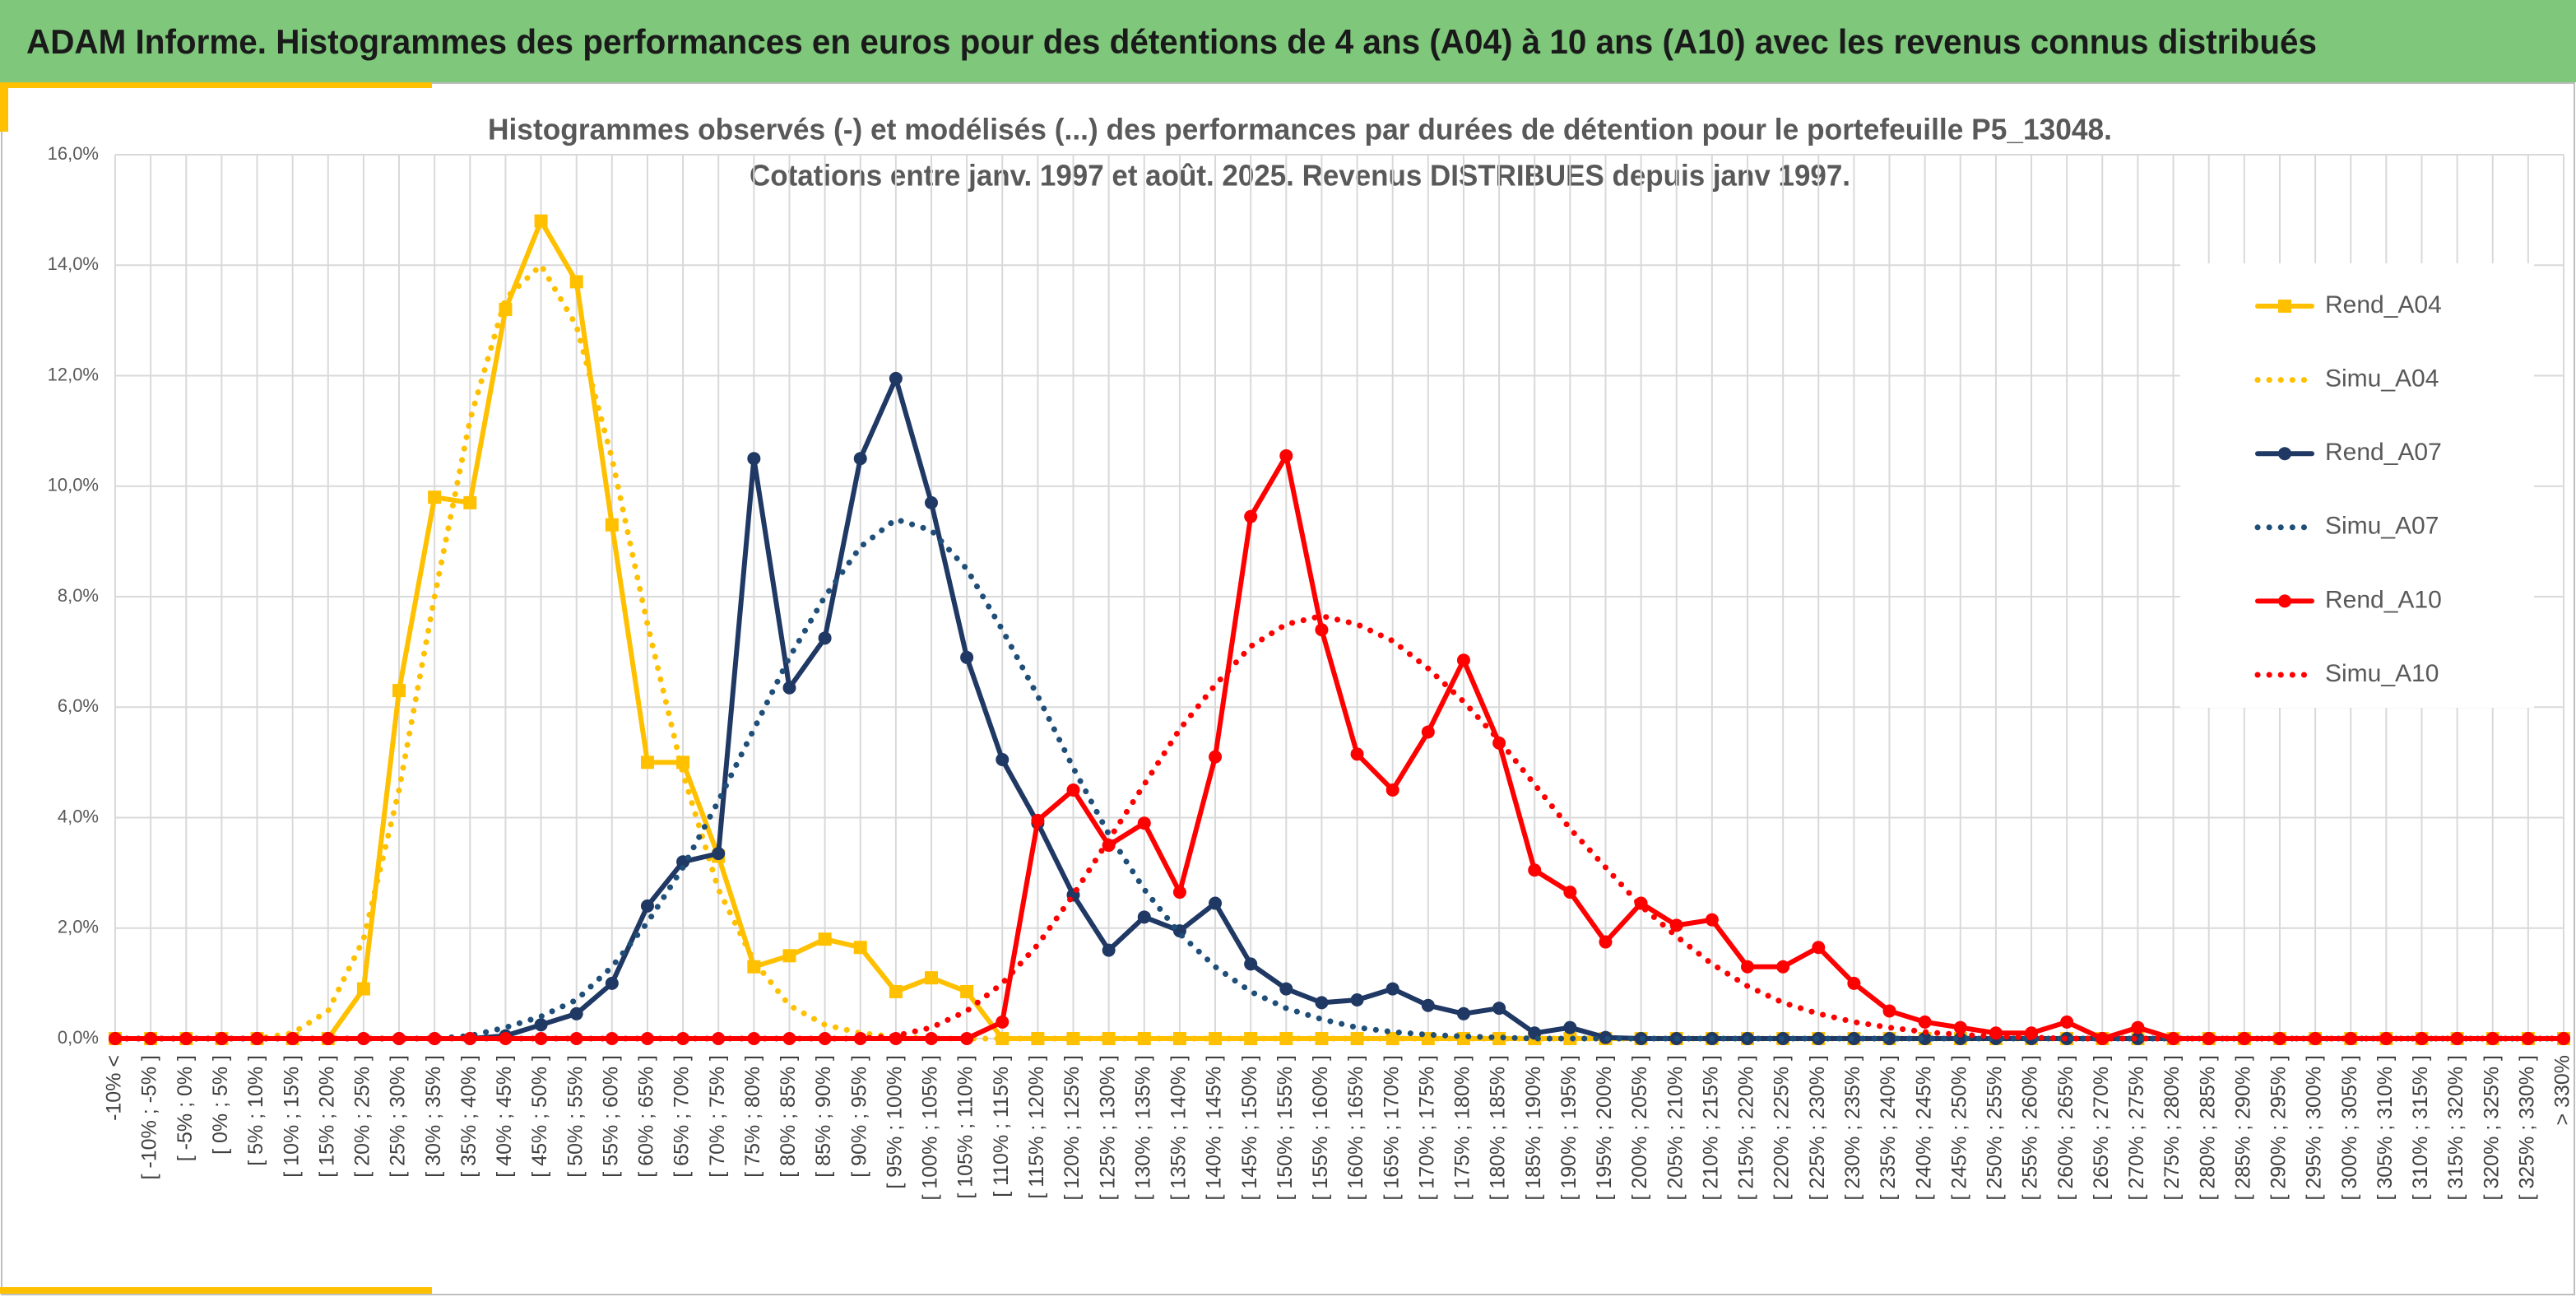 The height and width of the screenshot is (1297, 2576). Describe the element at coordinates (2284, 454) in the screenshot. I see `legend-marker` at that location.